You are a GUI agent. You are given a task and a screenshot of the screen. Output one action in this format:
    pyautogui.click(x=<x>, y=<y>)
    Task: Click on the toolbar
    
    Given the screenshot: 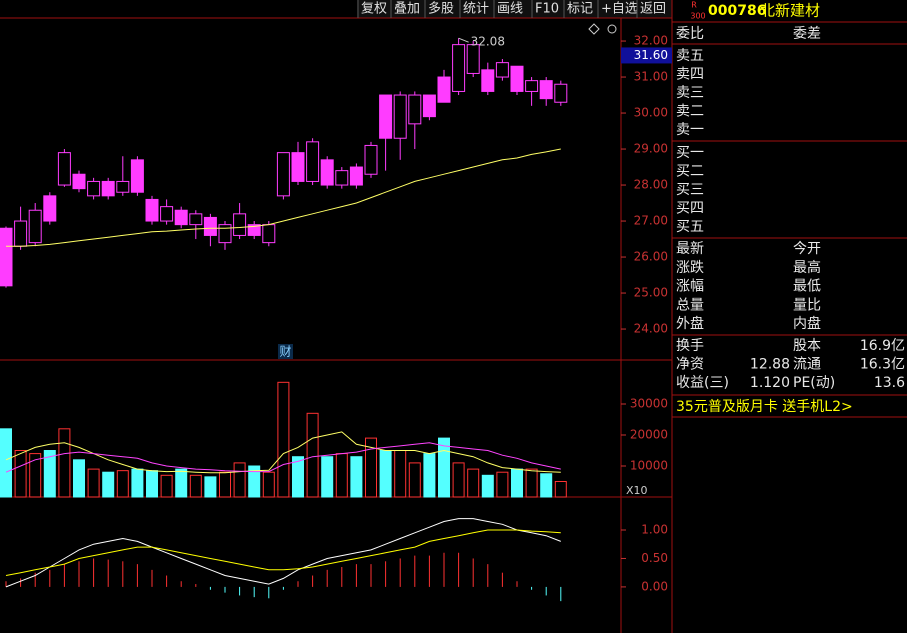 What is the action you would take?
    pyautogui.click(x=514, y=9)
    